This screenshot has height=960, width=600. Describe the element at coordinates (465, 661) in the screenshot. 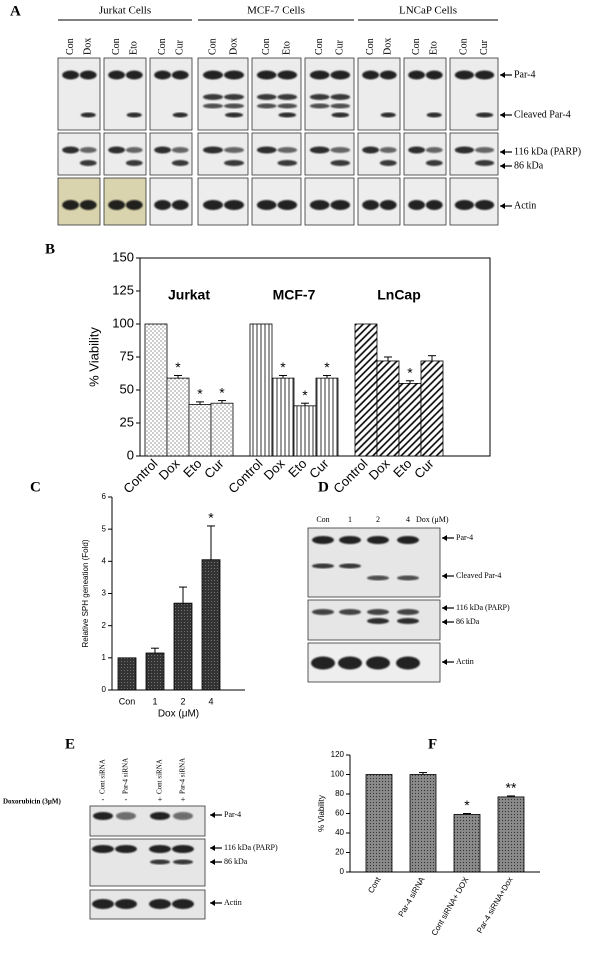

I see `marker-label: Actin` at that location.